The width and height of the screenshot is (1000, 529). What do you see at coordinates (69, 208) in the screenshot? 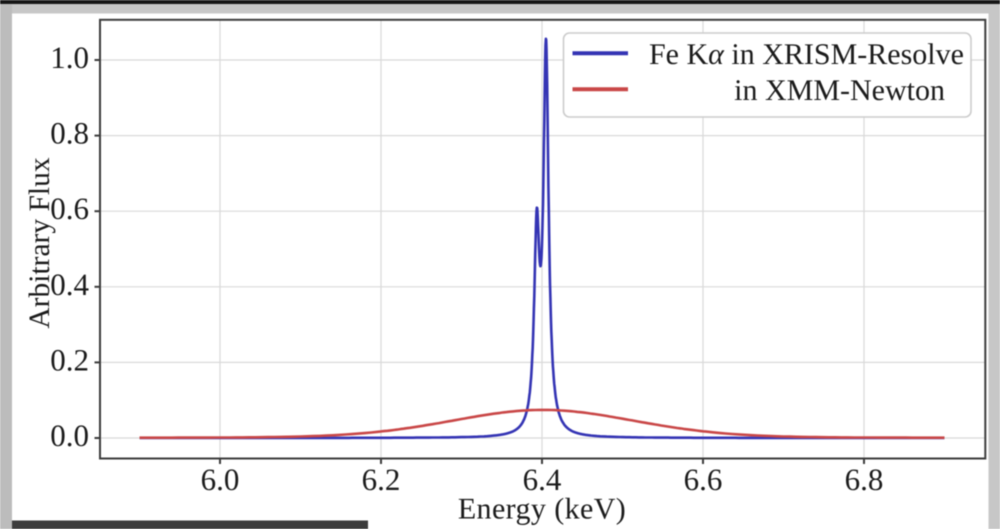
I see `svg-text: 0.6` at bounding box center [69, 208].